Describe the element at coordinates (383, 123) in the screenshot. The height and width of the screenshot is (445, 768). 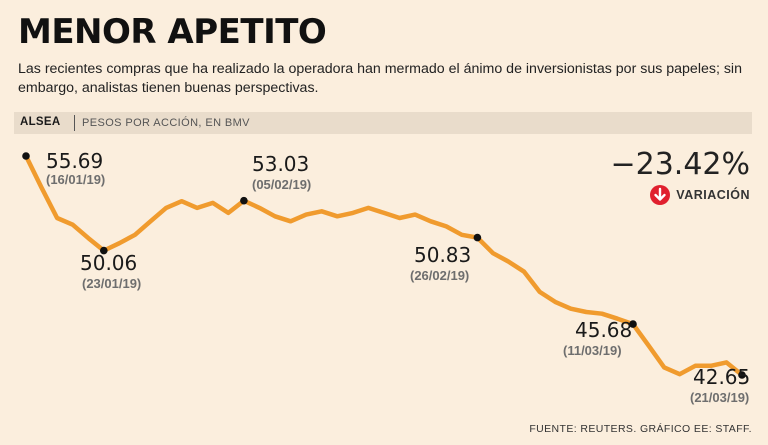
I see `info-bar: ALSEA PESOS POR ACCIÓN, EN BMV` at that location.